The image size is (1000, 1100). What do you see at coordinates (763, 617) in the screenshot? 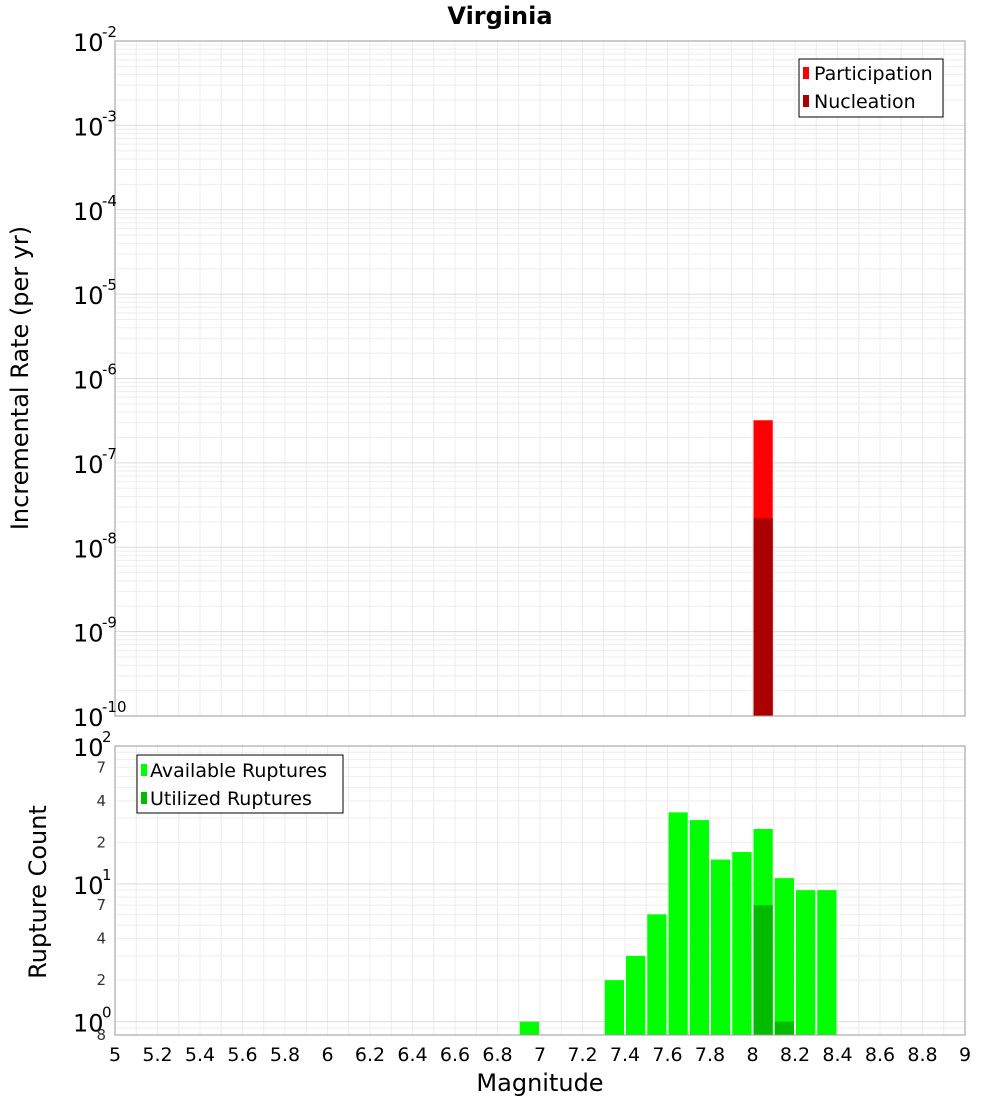
I see `bar-nucleation` at bounding box center [763, 617].